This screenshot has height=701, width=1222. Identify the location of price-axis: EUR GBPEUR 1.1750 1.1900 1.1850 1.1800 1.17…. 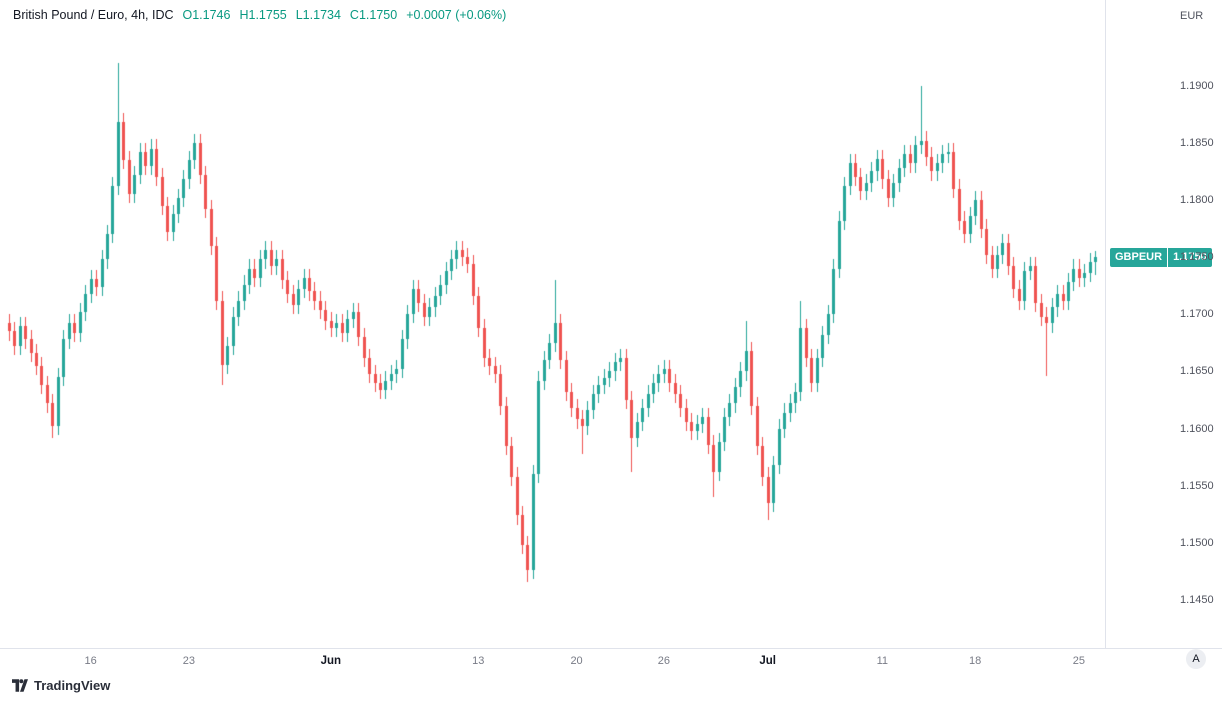
(1163, 324).